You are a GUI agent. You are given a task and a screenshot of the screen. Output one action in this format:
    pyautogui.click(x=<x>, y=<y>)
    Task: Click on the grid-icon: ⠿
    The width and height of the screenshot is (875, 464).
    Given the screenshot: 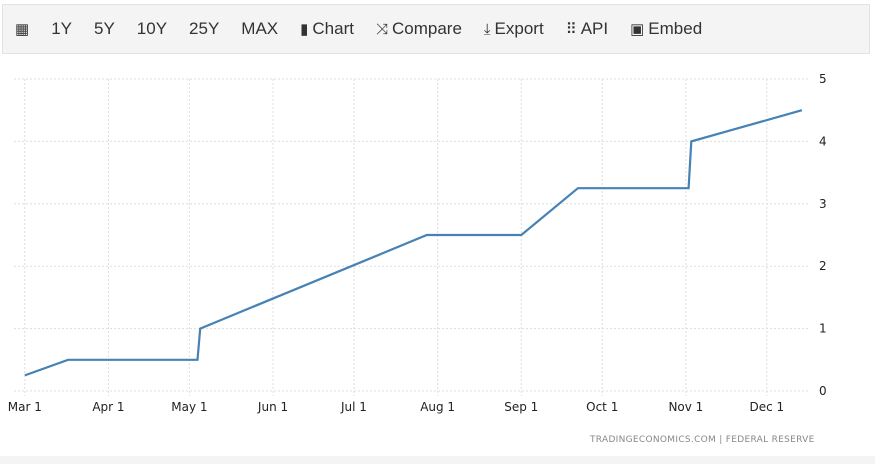 What is the action you would take?
    pyautogui.click(x=571, y=29)
    